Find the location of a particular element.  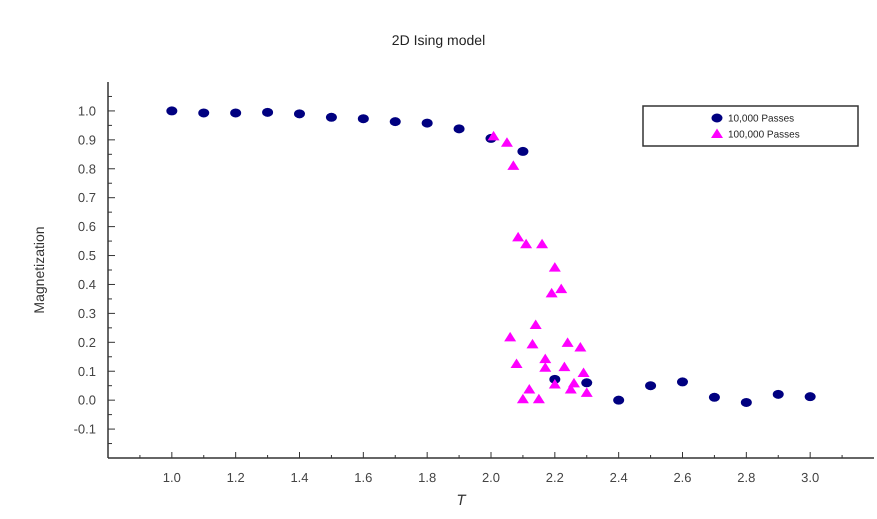

chart-title: 2D Ising model is located at coordinates (439, 40).